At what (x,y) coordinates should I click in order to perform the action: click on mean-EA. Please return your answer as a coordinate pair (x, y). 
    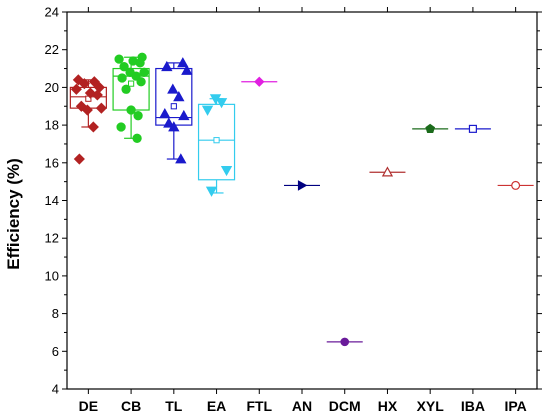
    Looking at the image, I should click on (216, 140).